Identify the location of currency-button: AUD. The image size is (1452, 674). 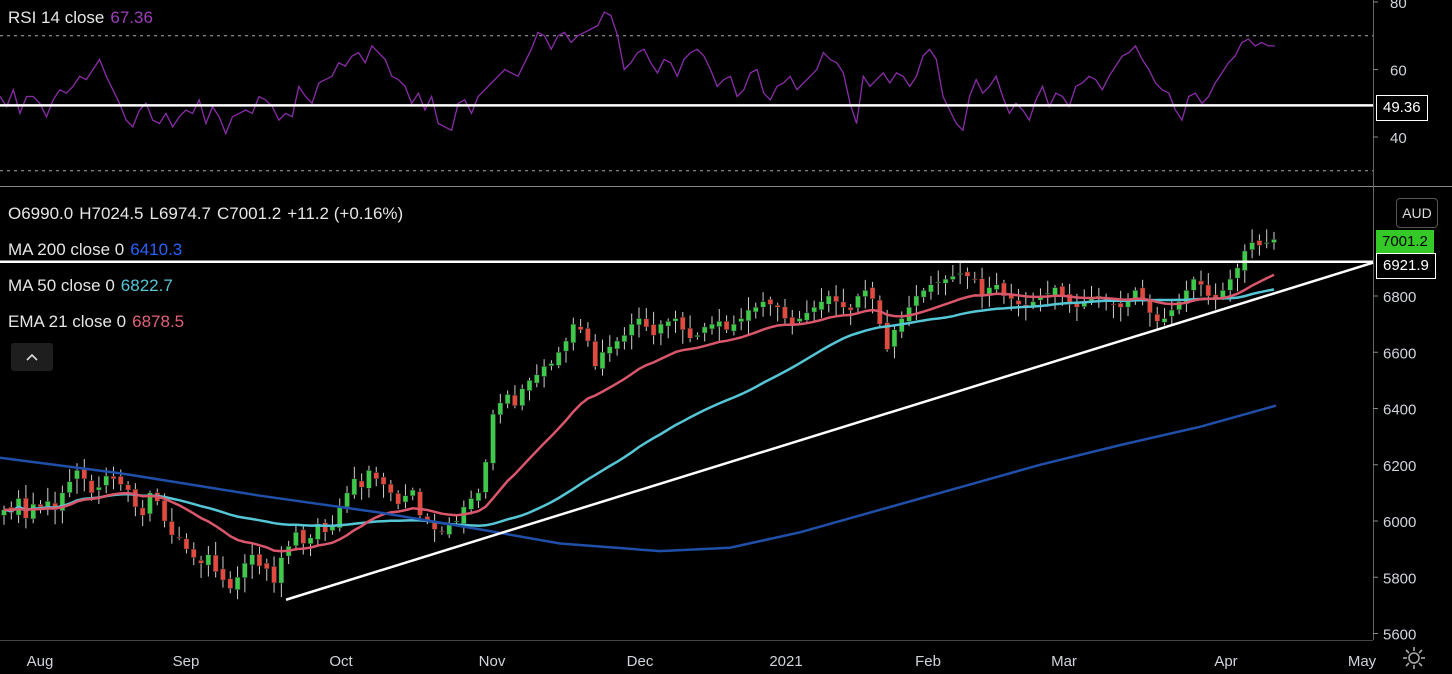
(1417, 213).